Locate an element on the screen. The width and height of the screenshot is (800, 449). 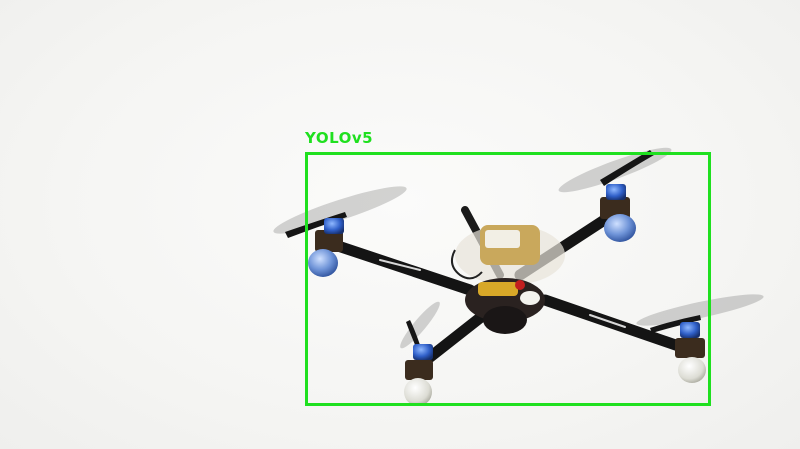
drone-body is located at coordinates (507, 279).